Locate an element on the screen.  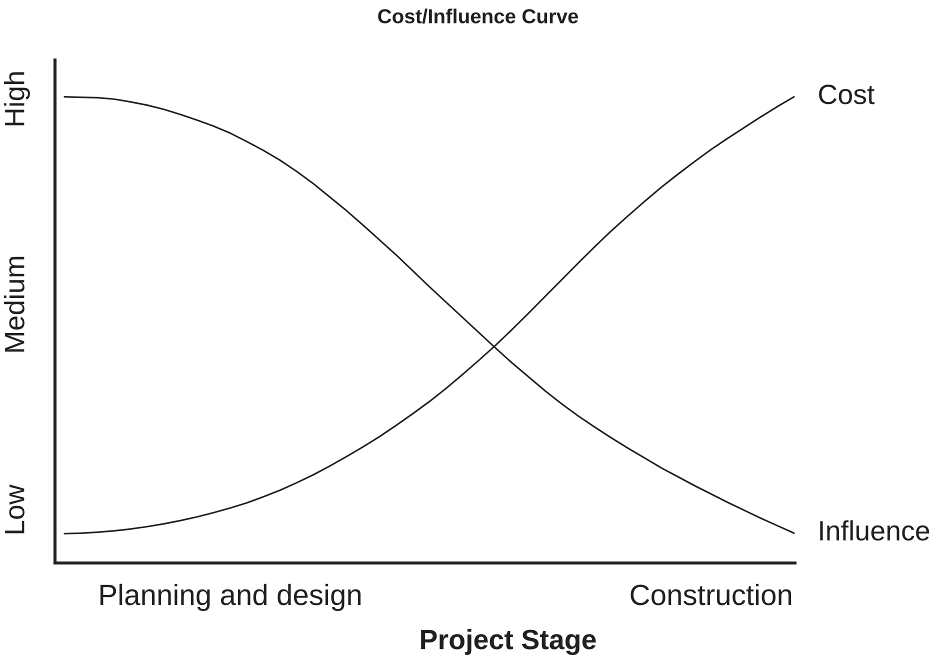
text: High is located at coordinates (17, 99).